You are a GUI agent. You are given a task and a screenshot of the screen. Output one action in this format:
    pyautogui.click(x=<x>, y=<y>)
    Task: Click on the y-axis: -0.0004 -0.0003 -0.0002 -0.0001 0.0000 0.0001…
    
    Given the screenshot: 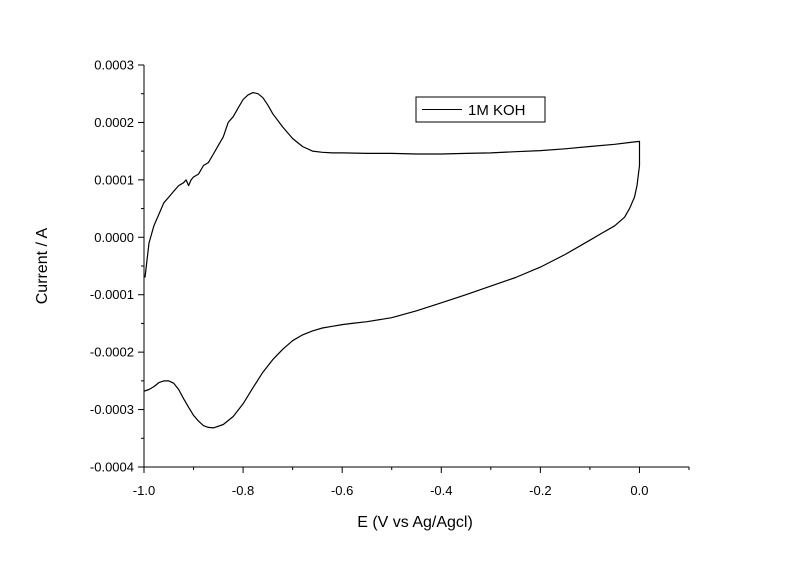 What is the action you would take?
    pyautogui.click(x=117, y=266)
    